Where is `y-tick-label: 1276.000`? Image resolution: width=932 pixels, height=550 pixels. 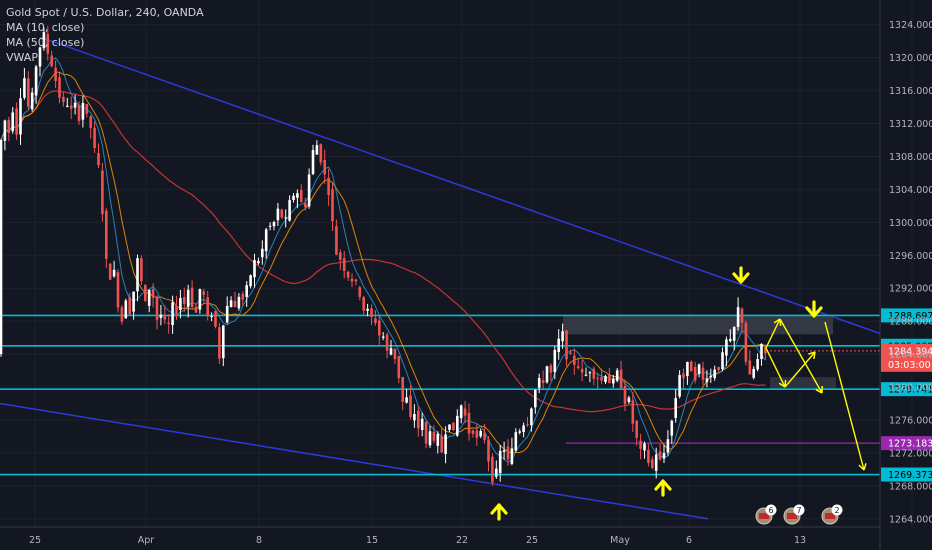
y-tick-label: 1276.000 is located at coordinates (910, 420).